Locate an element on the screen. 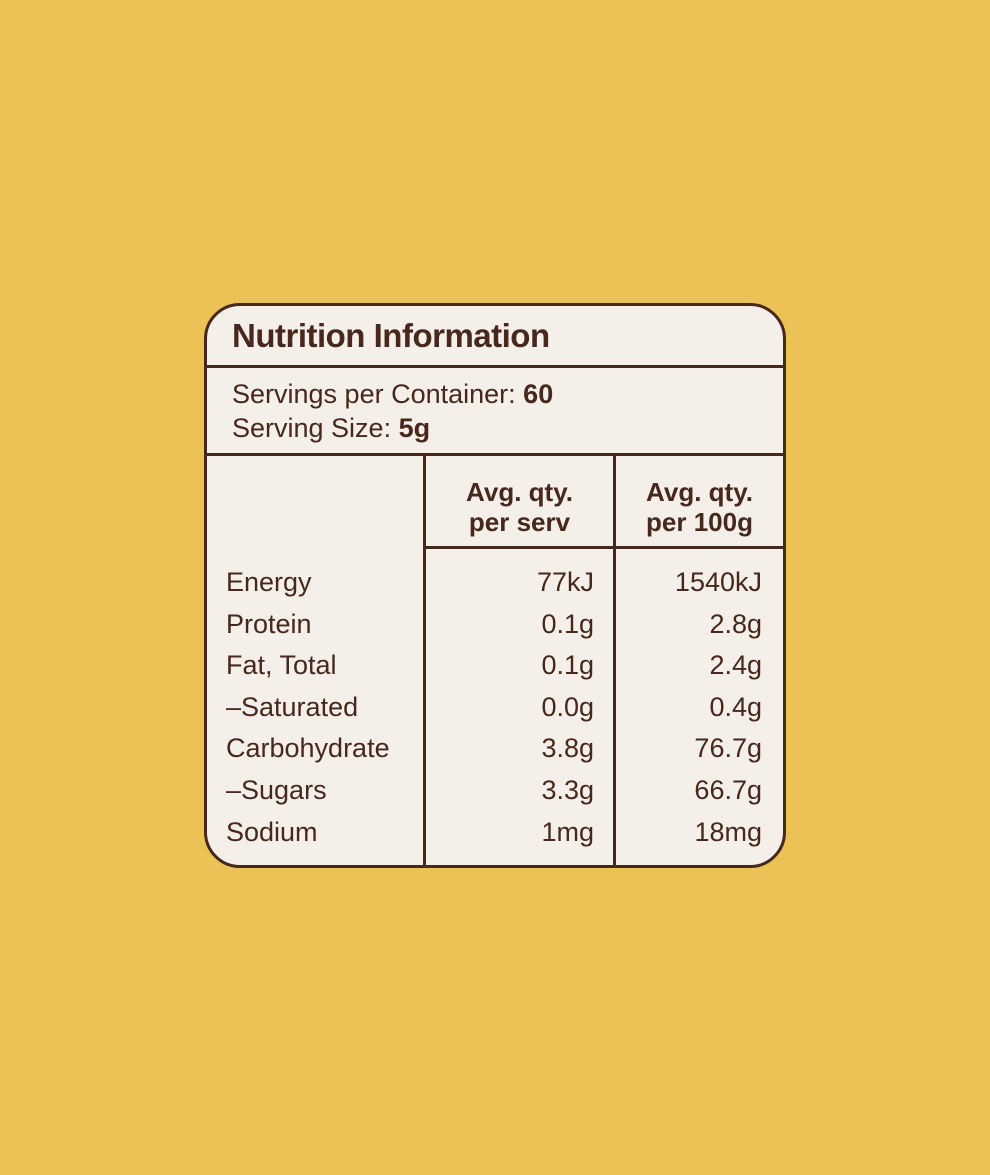  nutrient-label-sodium: Sodium is located at coordinates (272, 831).